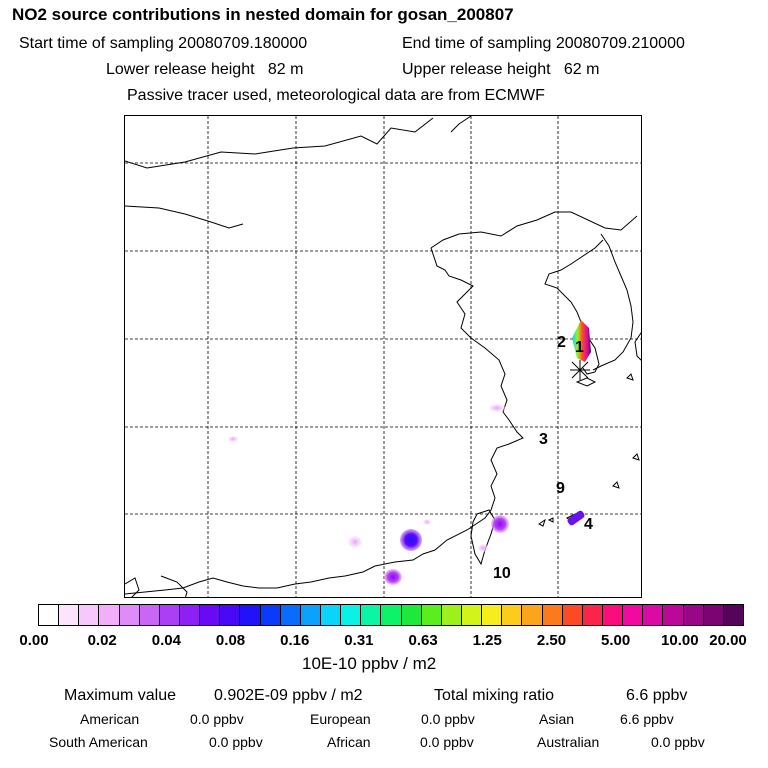  I want to click on colorbar-tick-label: 1.25, so click(487, 640).